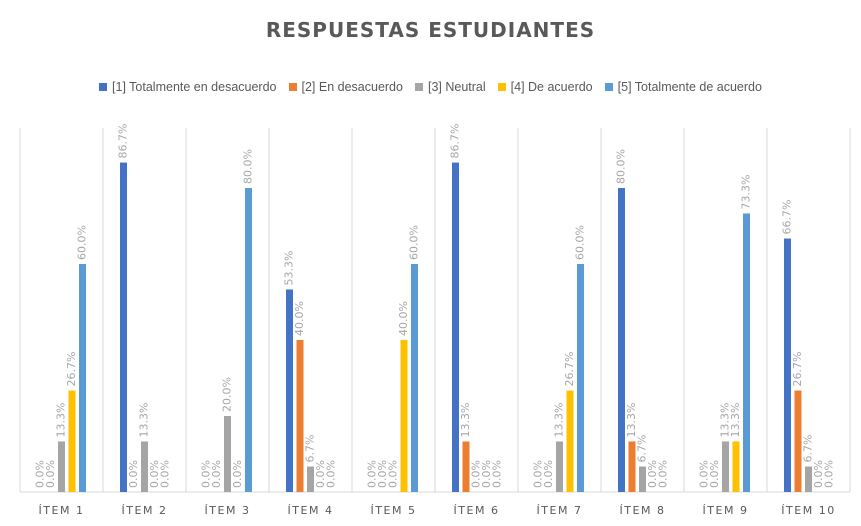  What do you see at coordinates (311, 510) in the screenshot?
I see `category-label: ÍTEM 4` at bounding box center [311, 510].